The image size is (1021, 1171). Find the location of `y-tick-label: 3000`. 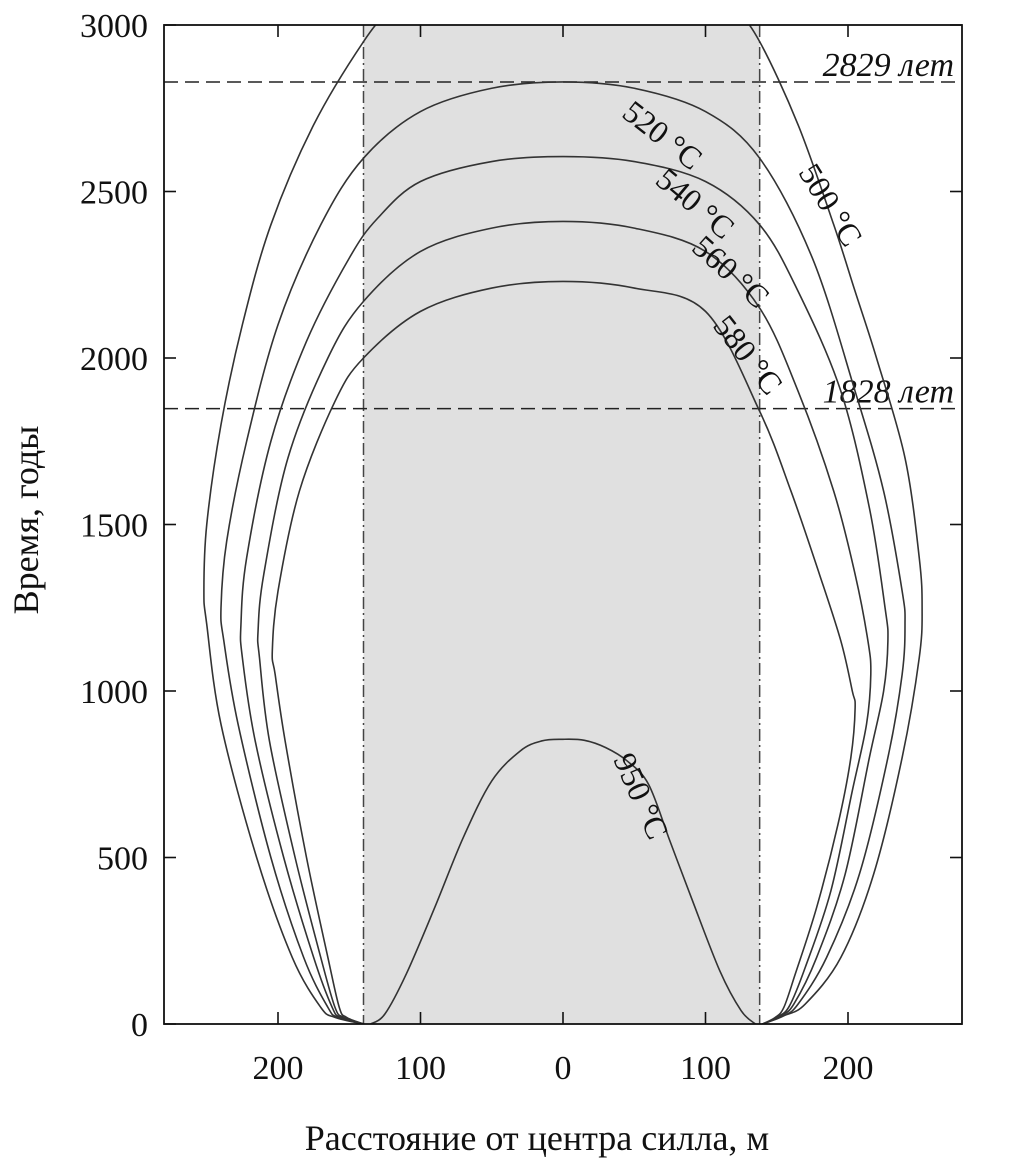

y-tick-label: 3000 is located at coordinates (114, 26).